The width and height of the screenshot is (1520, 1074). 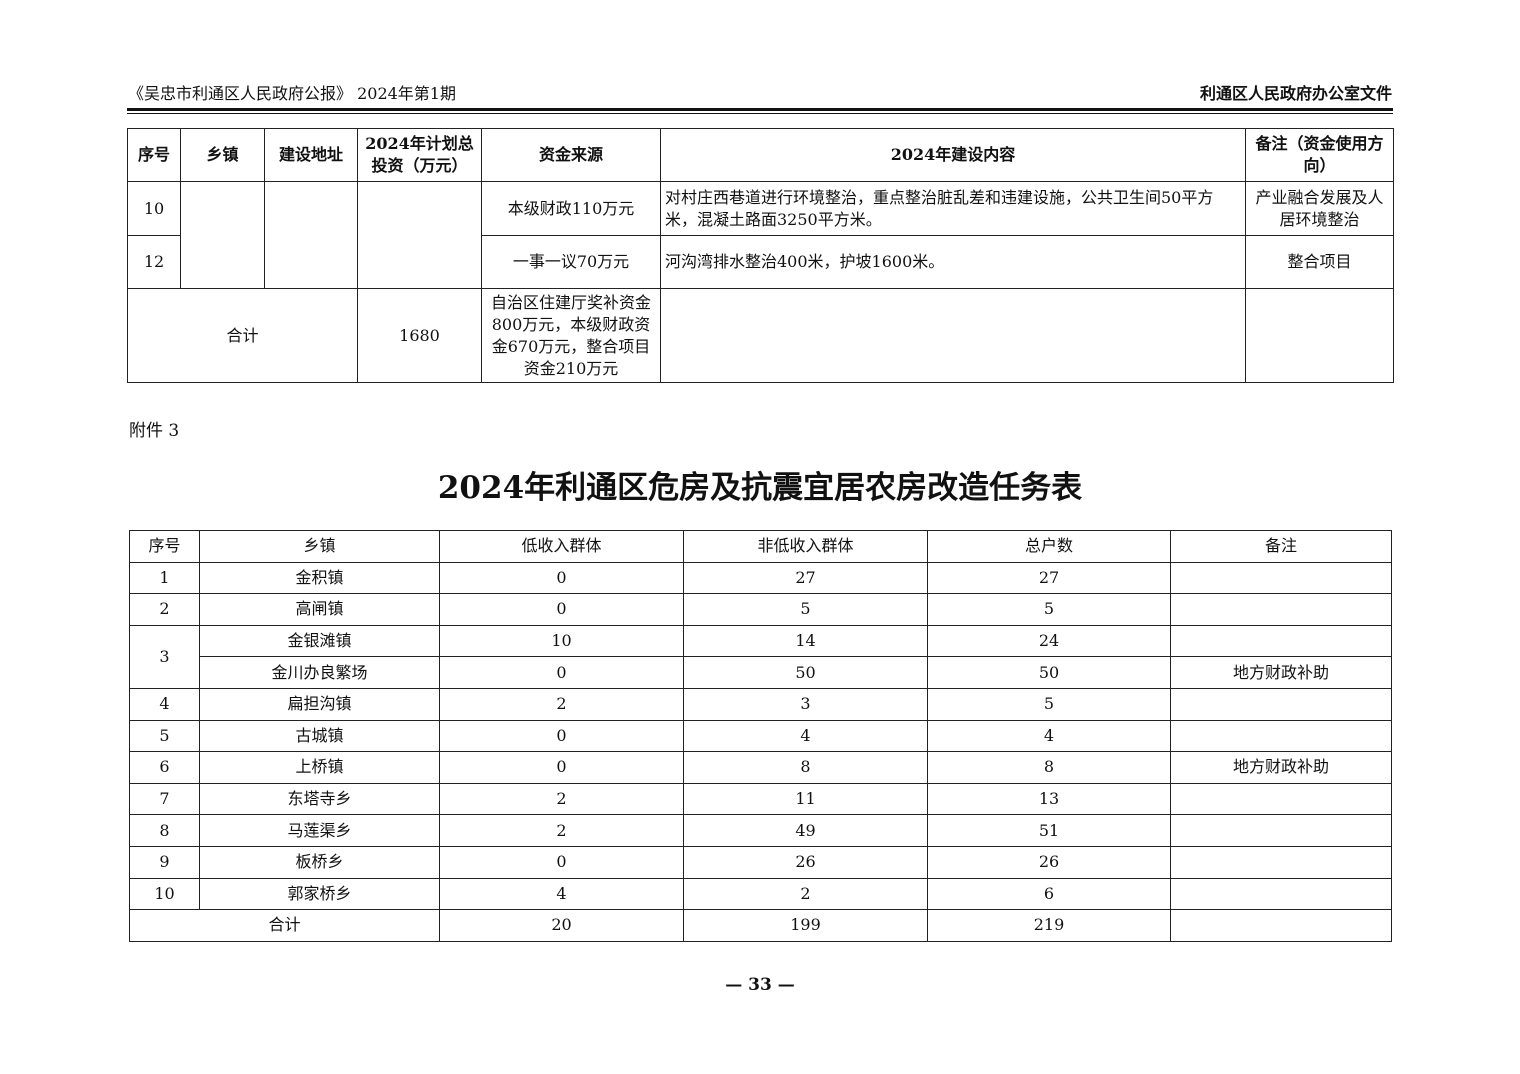 What do you see at coordinates (1049, 672) in the screenshot?
I see `cell-total: 50` at bounding box center [1049, 672].